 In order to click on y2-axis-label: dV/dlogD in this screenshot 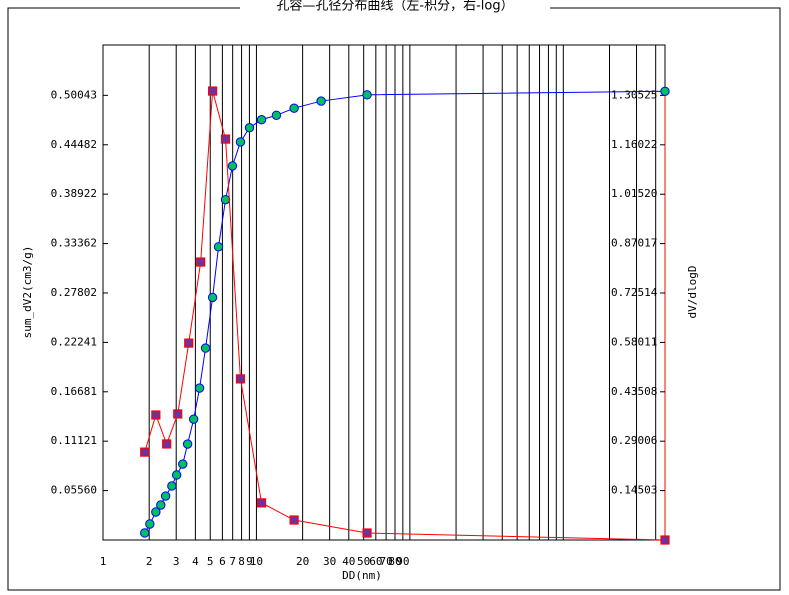, I will do `click(692, 292)`.